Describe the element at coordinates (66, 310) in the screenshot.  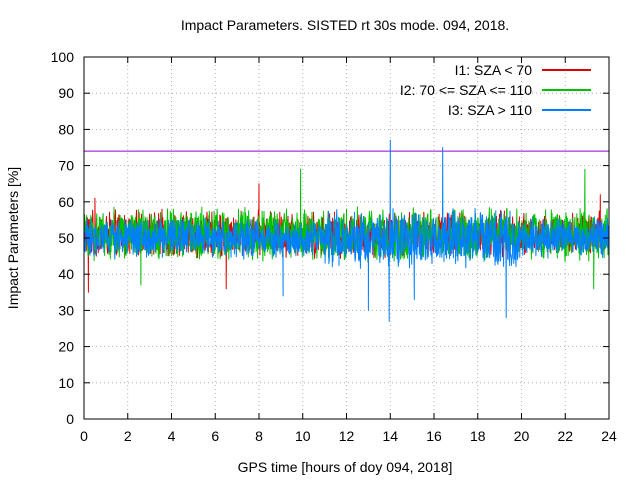
I see `y-tick-label: 30` at that location.